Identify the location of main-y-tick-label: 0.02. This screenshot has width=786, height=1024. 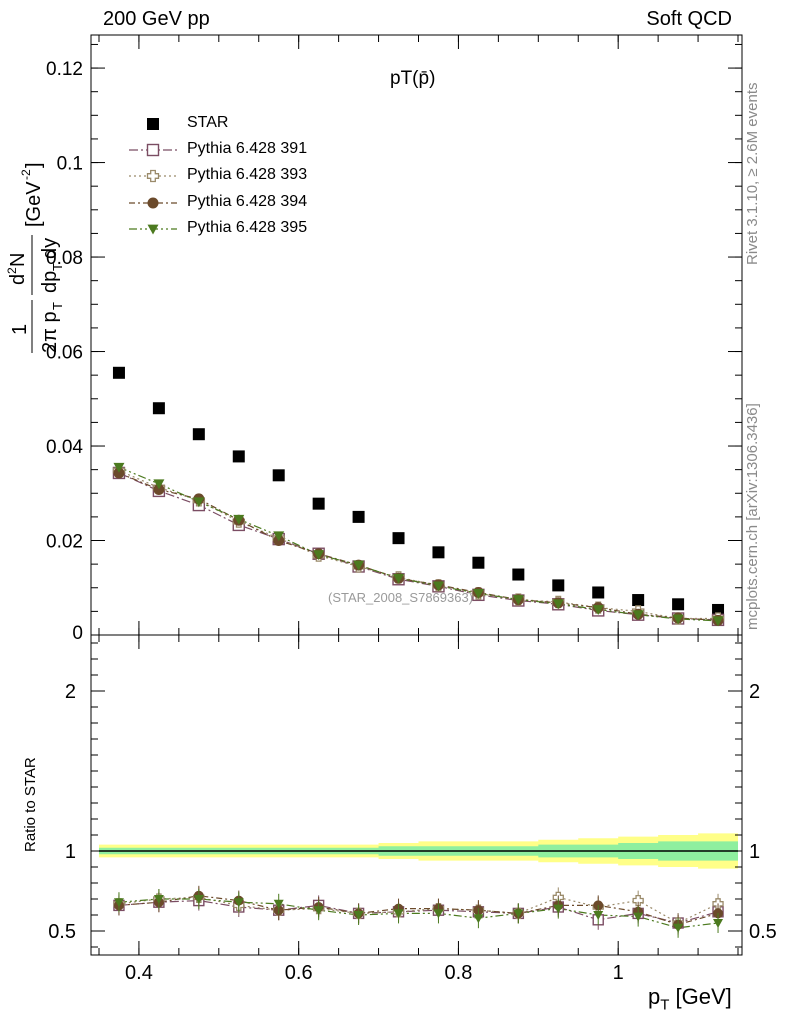
(64, 542).